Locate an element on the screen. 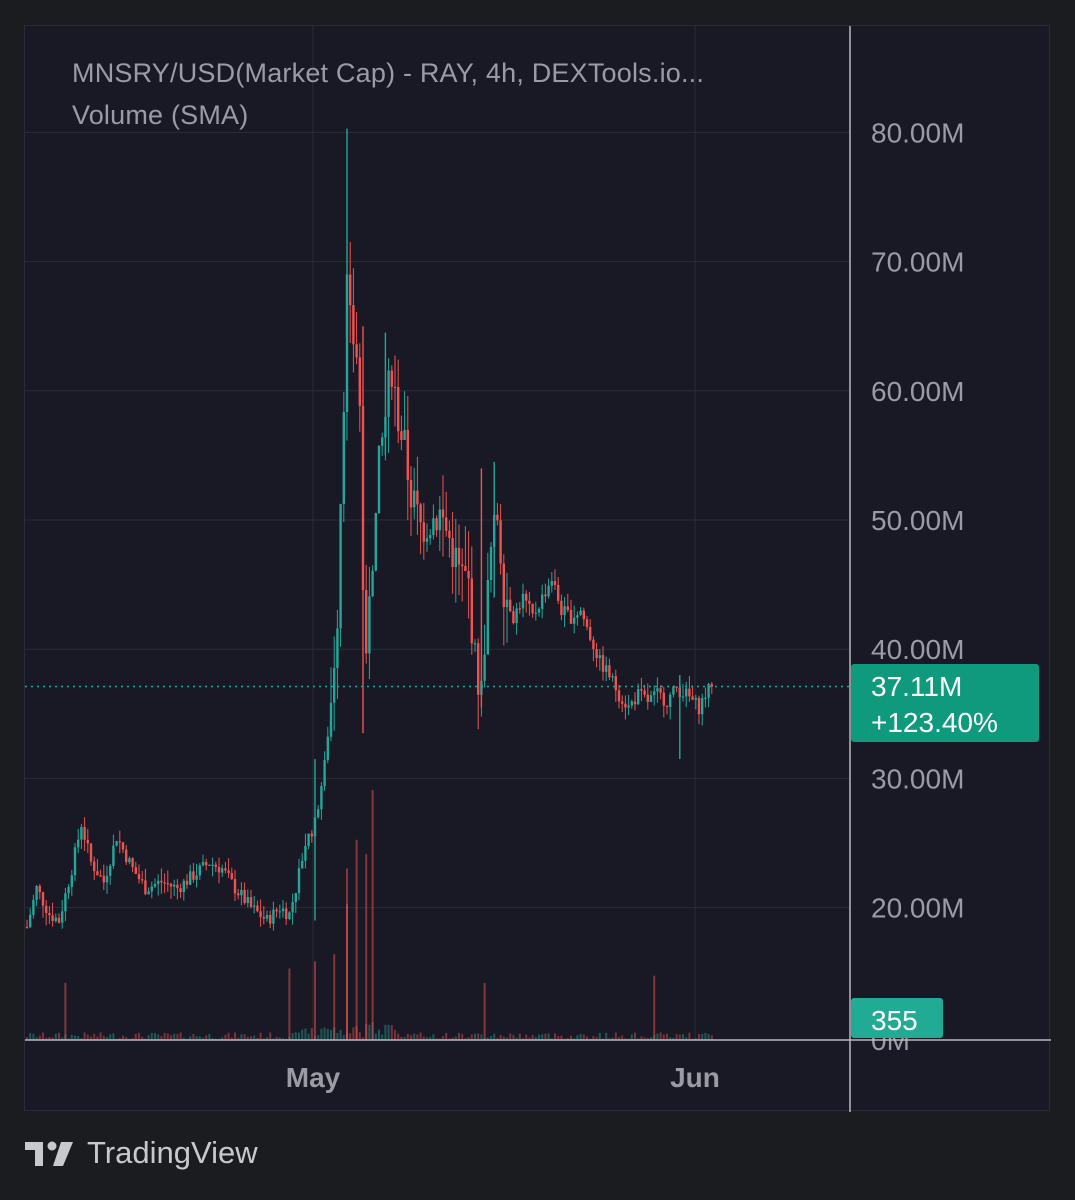 The image size is (1075, 1200). x-tick-label: Jun is located at coordinates (695, 1077).